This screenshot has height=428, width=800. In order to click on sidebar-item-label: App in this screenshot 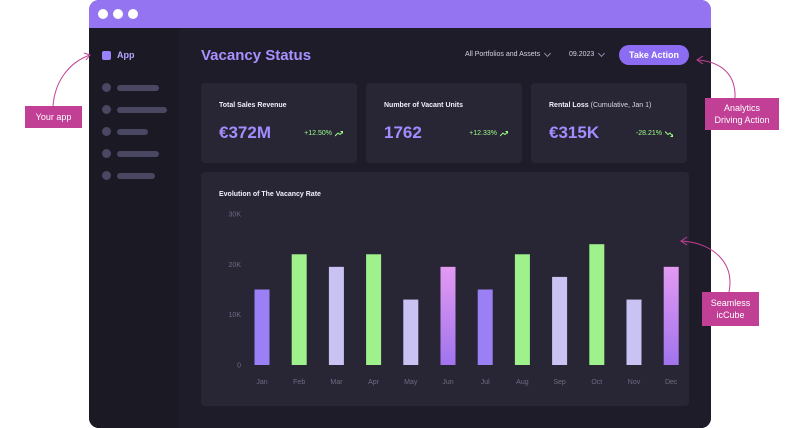, I will do `click(126, 55)`.